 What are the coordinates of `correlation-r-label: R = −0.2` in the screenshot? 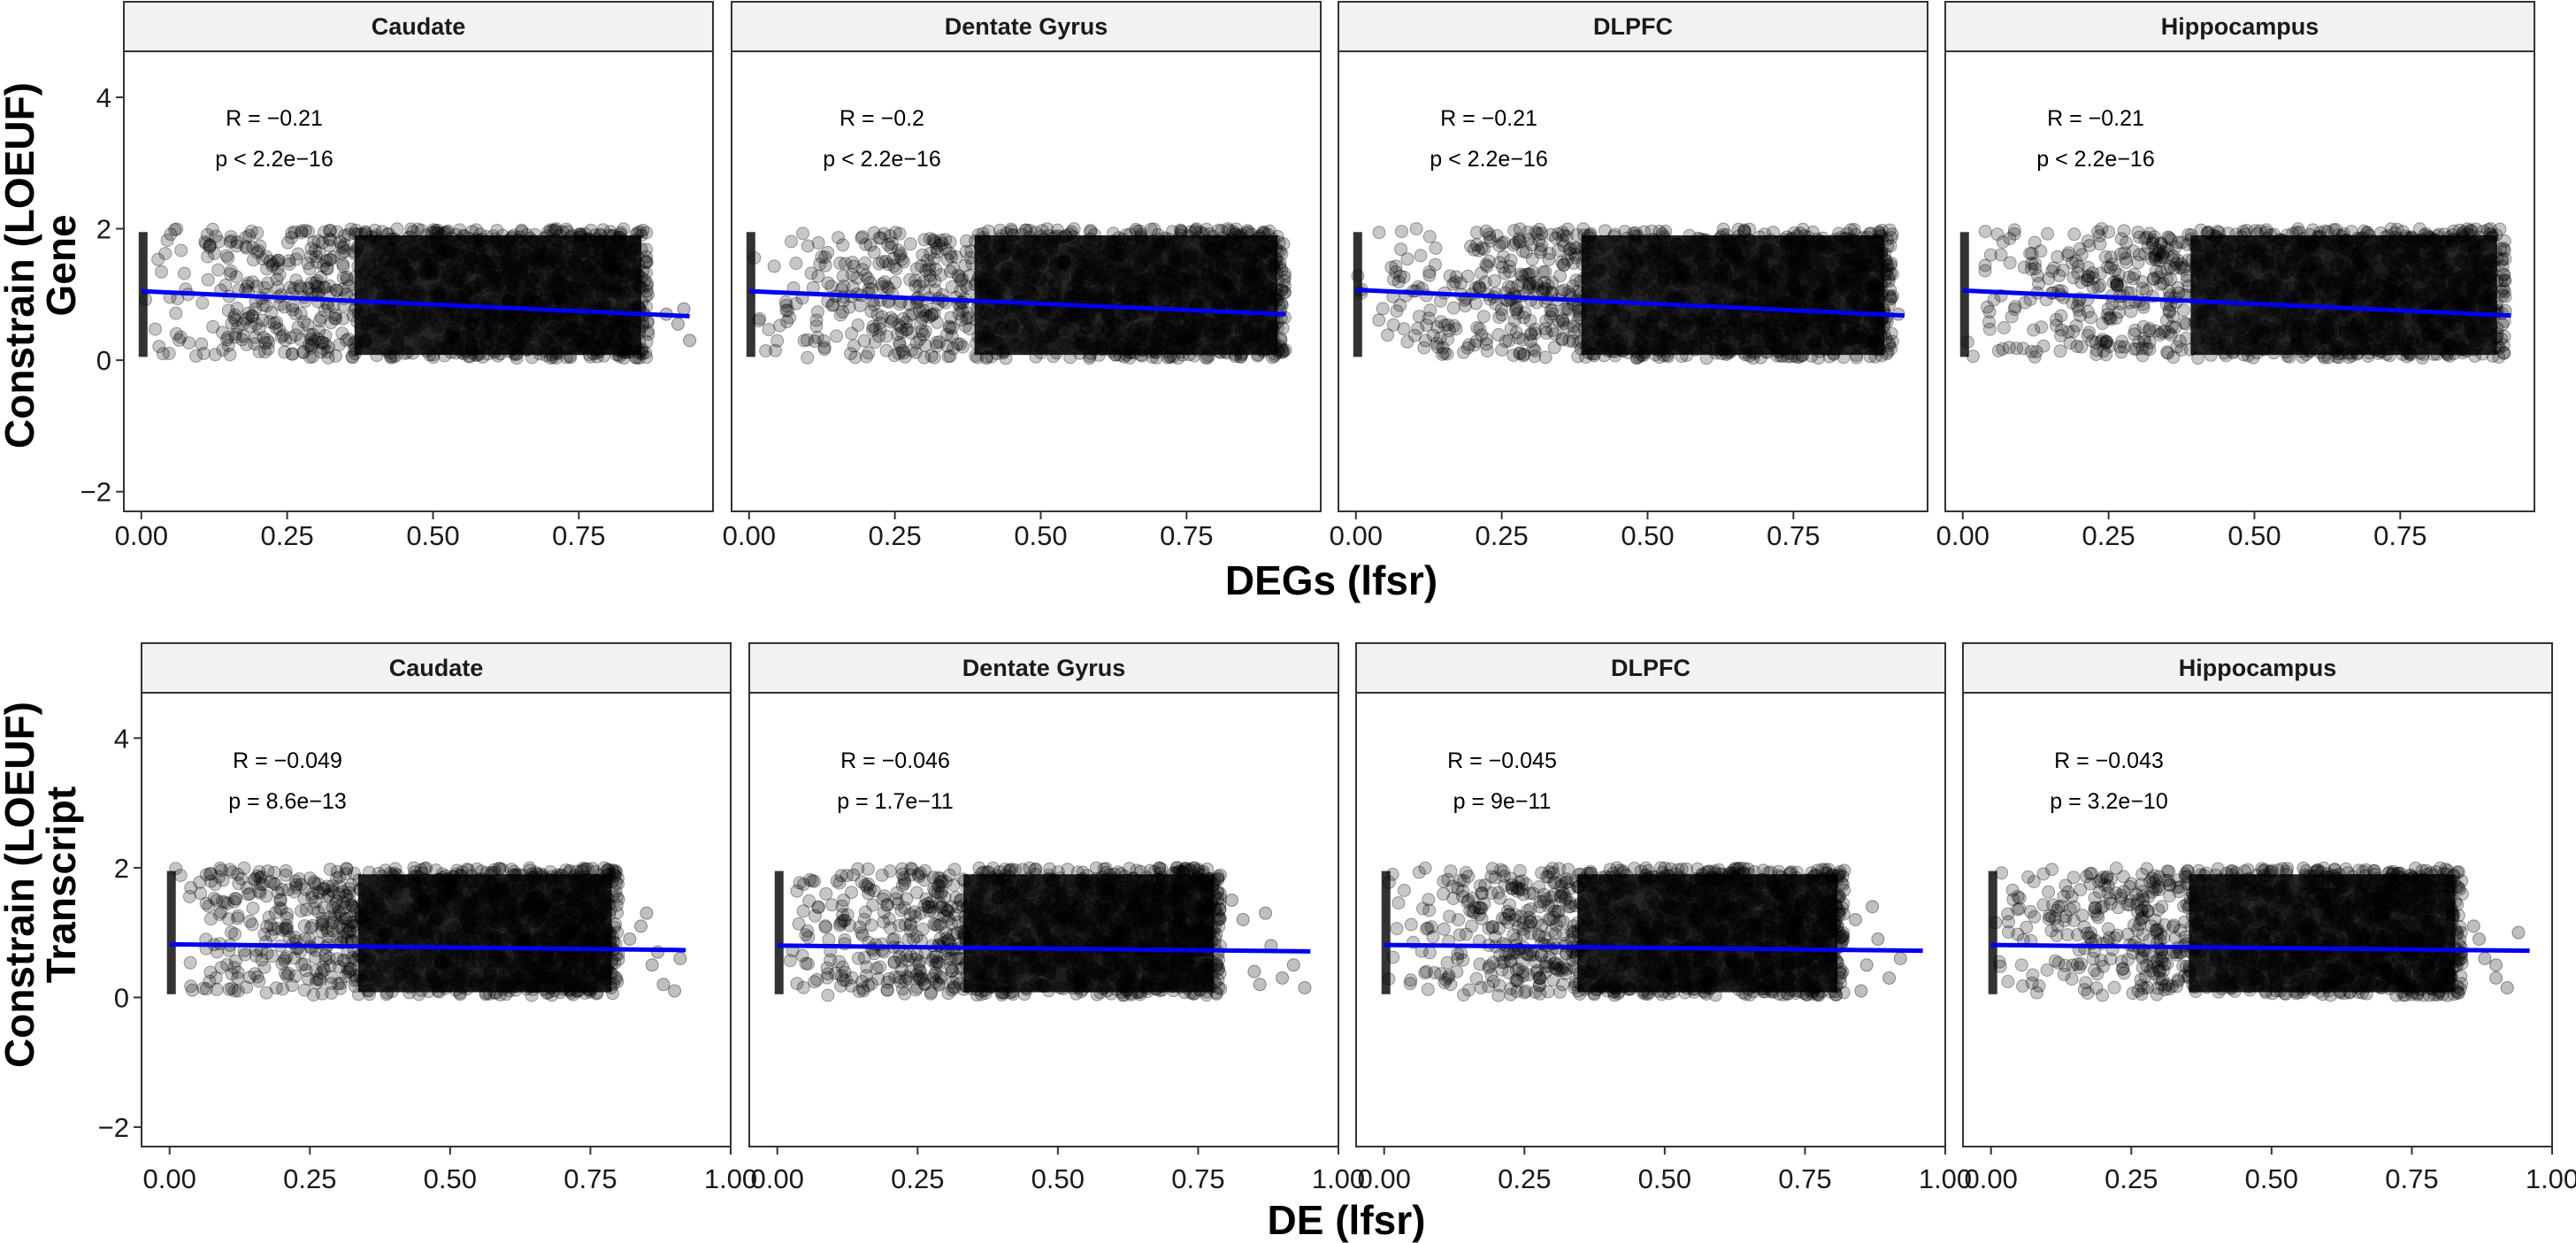 It's located at (882, 118).